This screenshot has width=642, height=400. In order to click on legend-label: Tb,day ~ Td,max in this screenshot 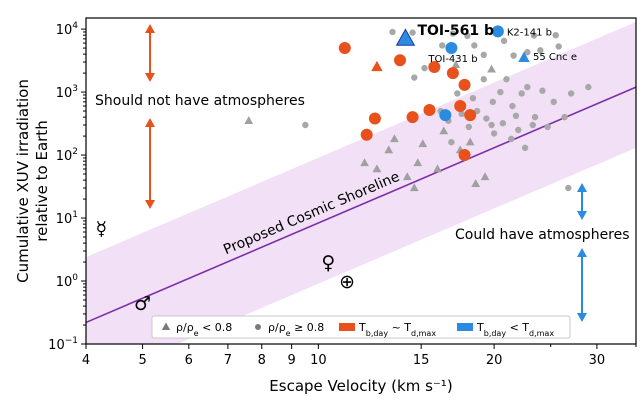, I will do `click(397, 329)`.